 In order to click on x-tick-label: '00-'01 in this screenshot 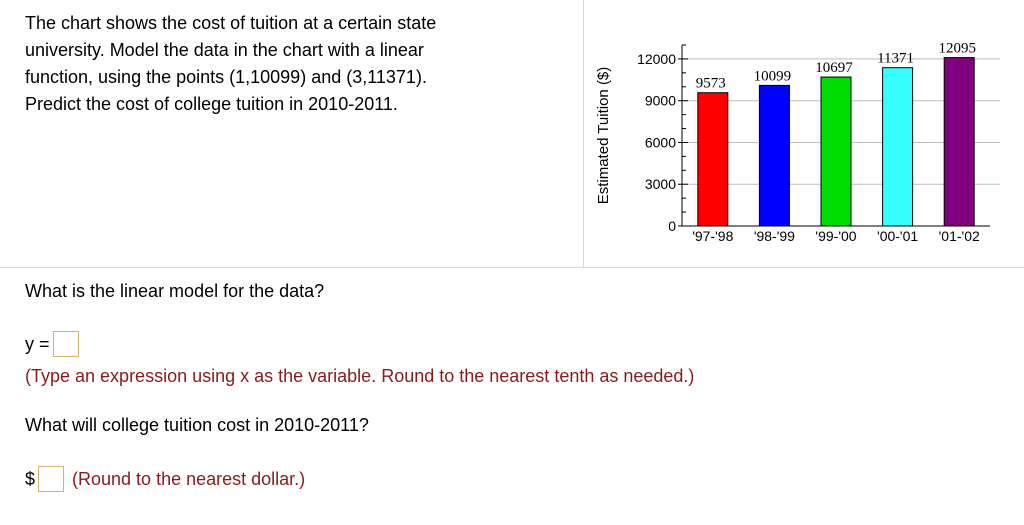, I will do `click(897, 236)`.